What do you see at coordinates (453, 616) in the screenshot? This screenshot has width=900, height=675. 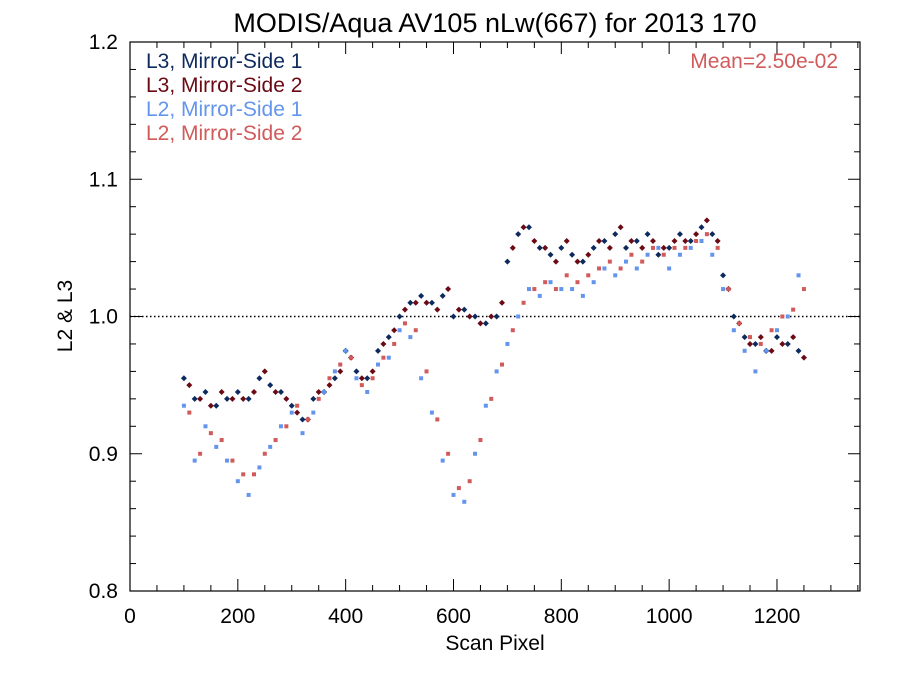 I see `x-tick-label: 600` at bounding box center [453, 616].